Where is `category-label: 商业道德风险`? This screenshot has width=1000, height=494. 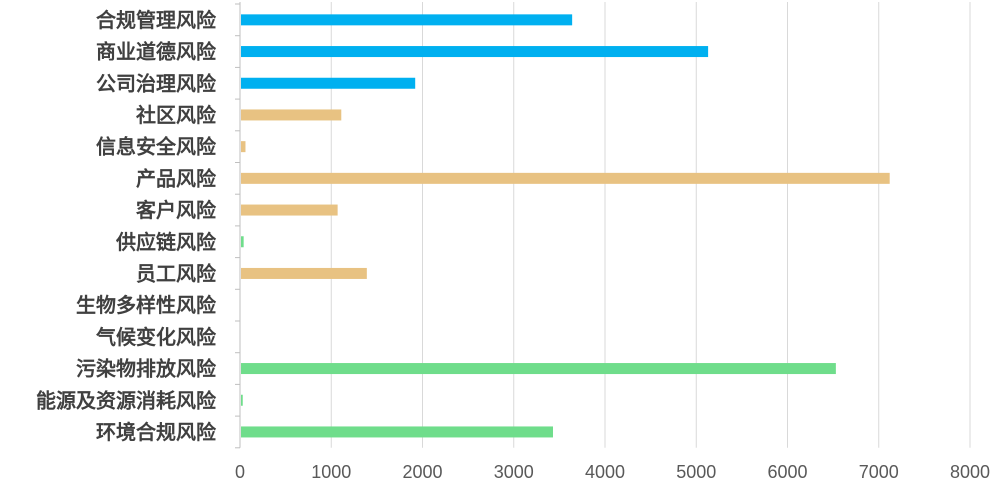 category-label: 商业道德风险 is located at coordinates (156, 52).